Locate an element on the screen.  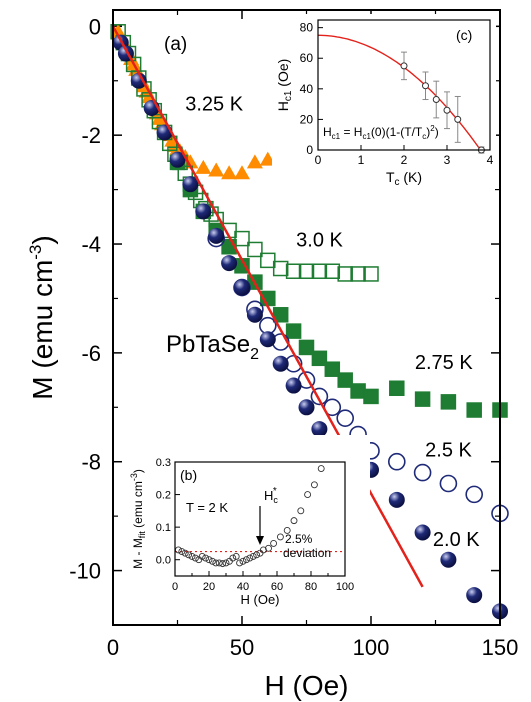
inset-c-x-tick-label: 3 is located at coordinates (447, 160).